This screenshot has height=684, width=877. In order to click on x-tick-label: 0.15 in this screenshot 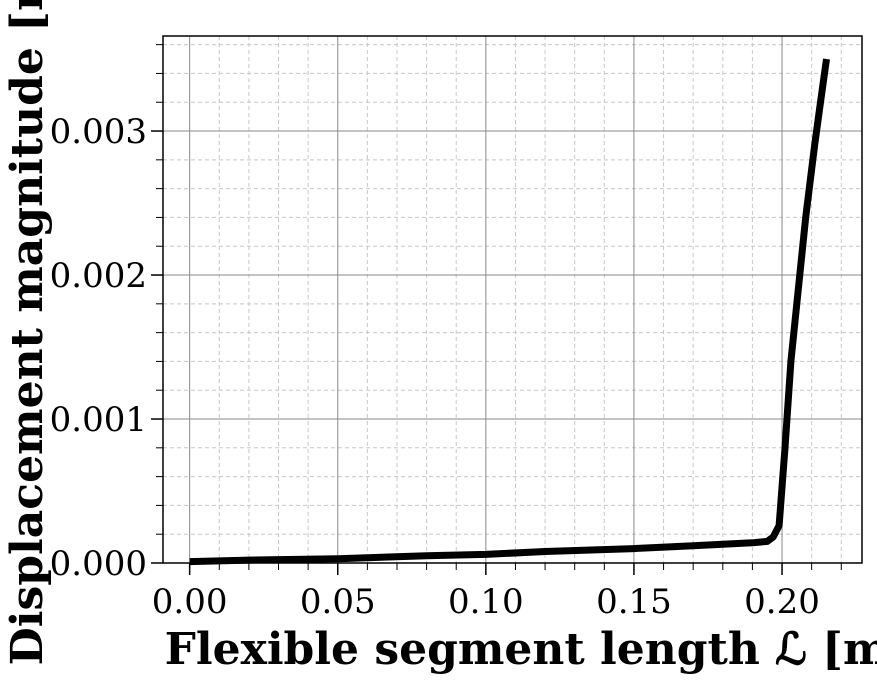, I will do `click(634, 602)`.